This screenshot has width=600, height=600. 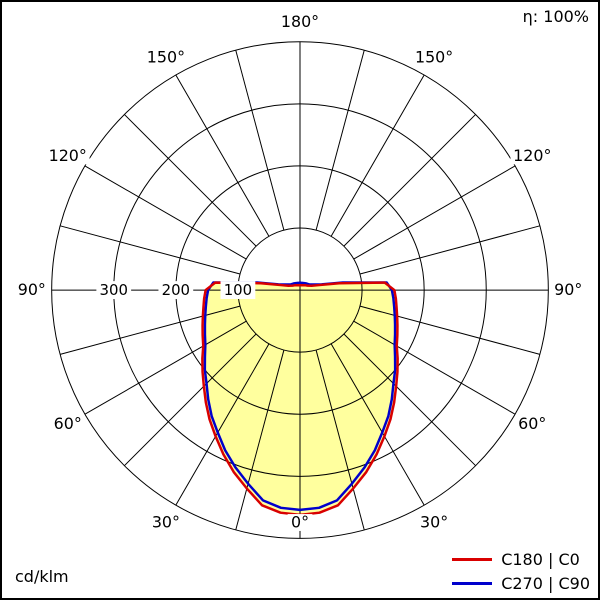 I want to click on svg-text: 100, so click(x=238, y=290).